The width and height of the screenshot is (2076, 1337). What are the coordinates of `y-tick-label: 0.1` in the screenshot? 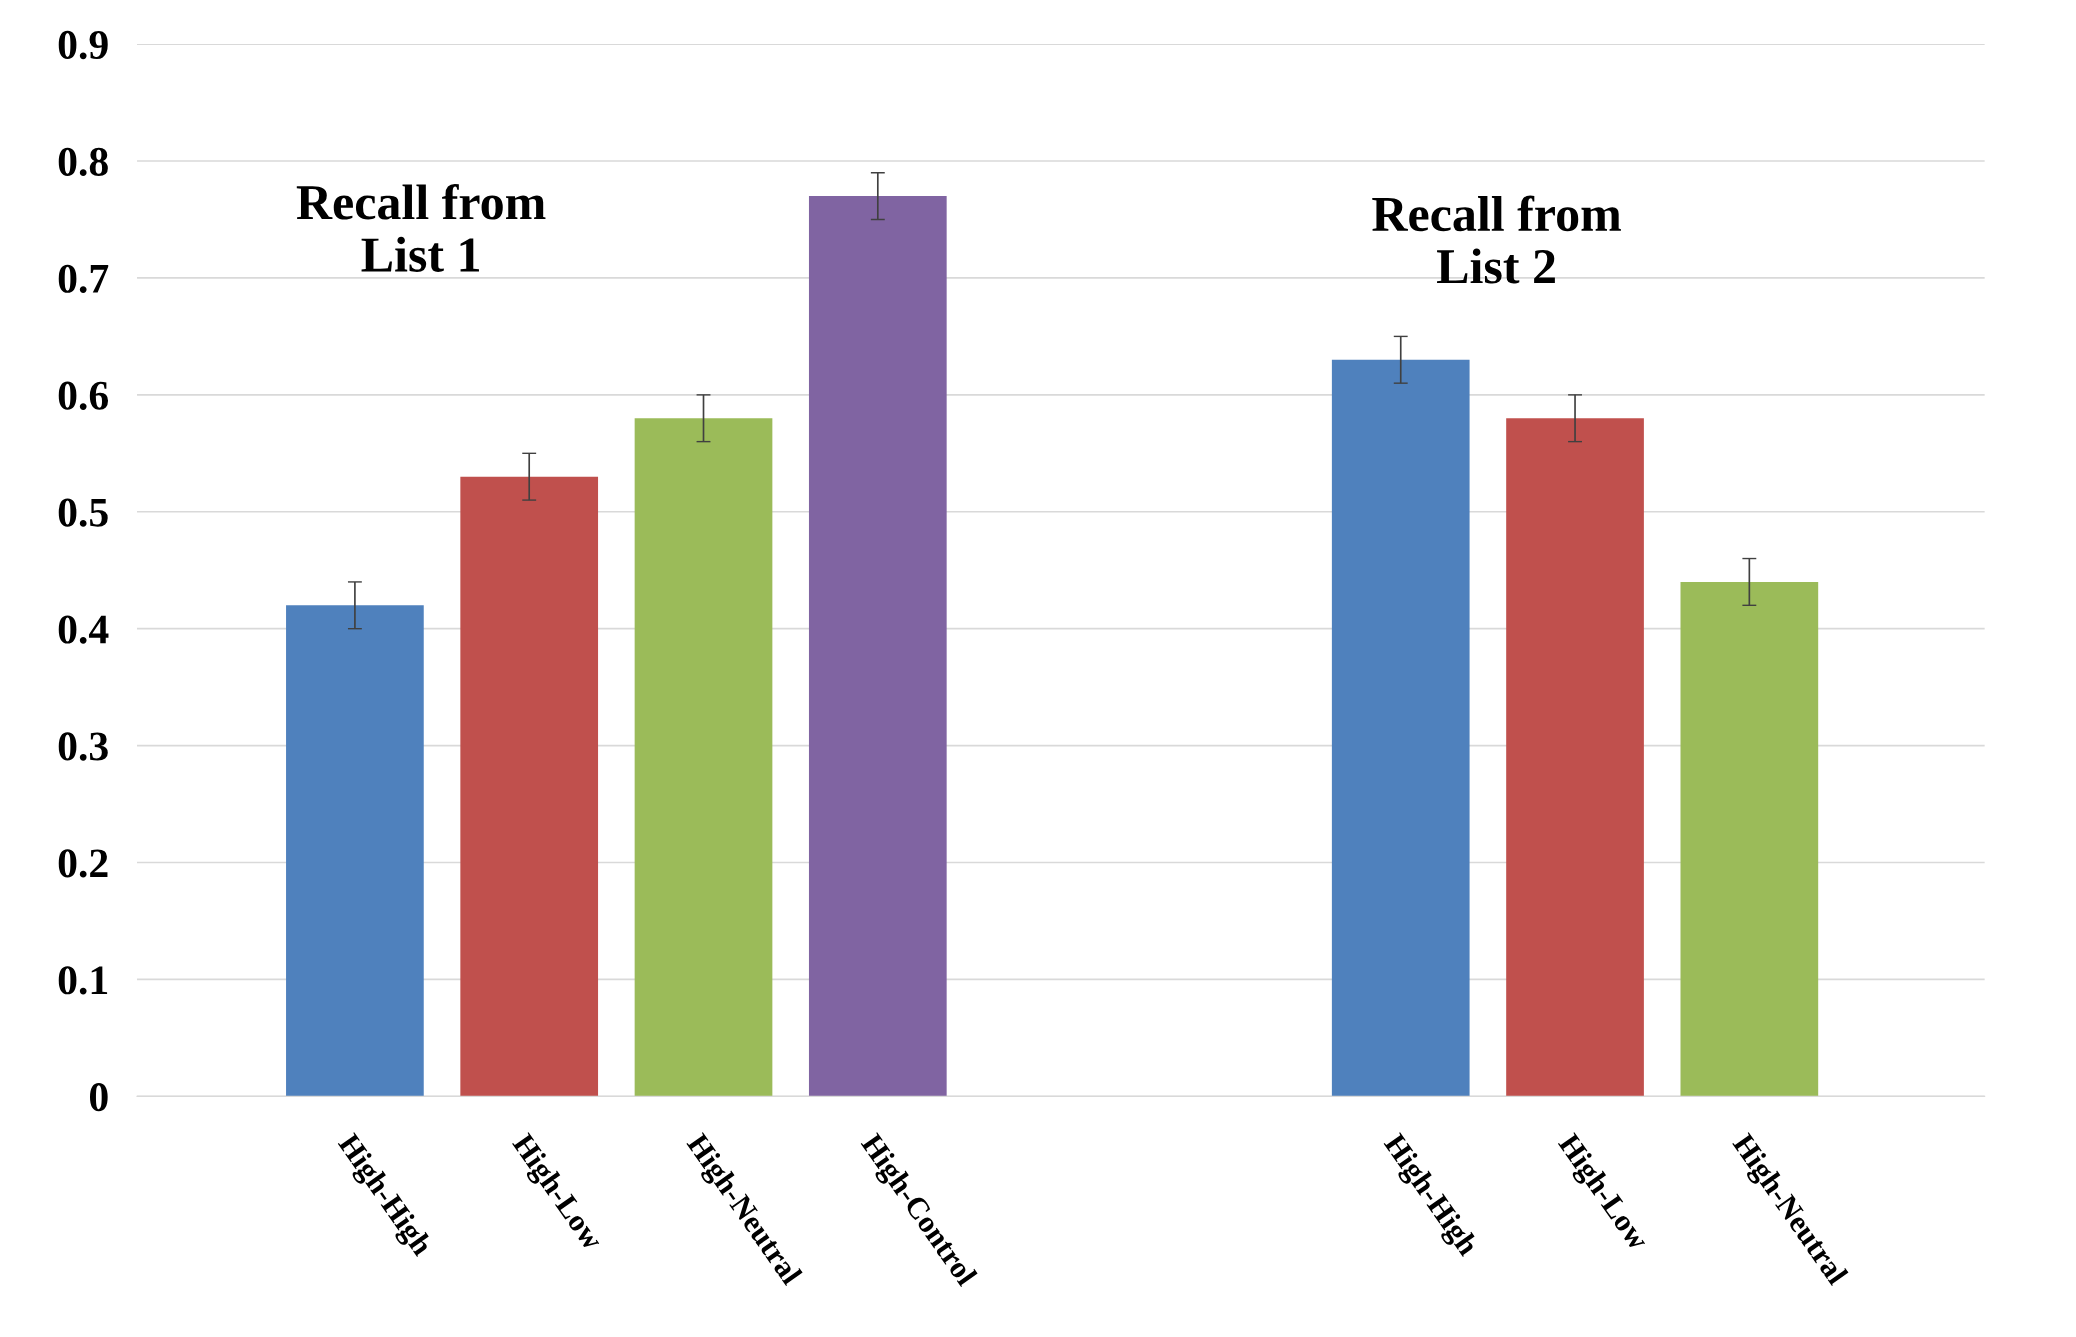 It's located at (83, 980).